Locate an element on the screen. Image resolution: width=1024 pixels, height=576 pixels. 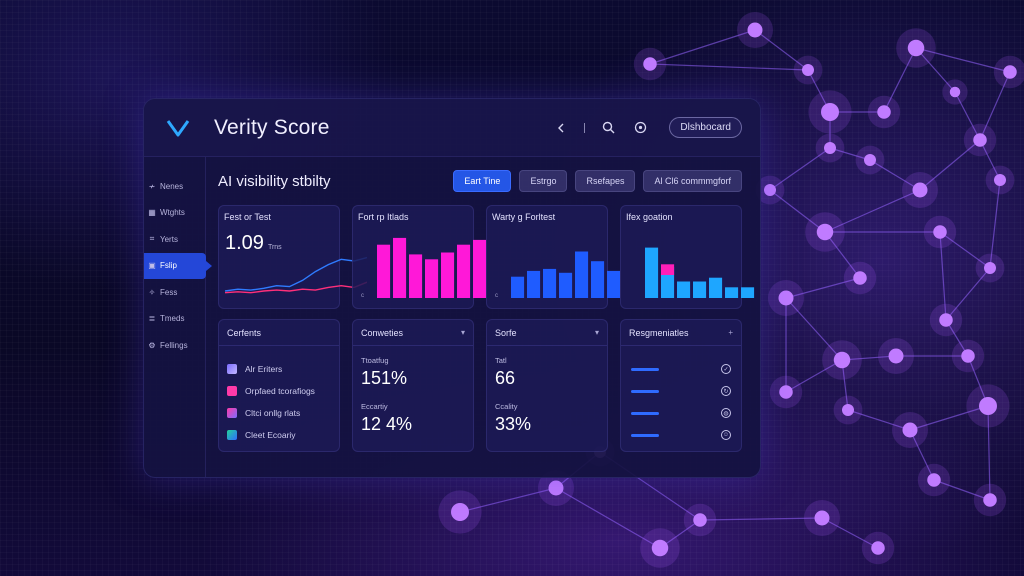
sidebar-item-fslip: ▣ Fslip is located at coordinates (178, 265).